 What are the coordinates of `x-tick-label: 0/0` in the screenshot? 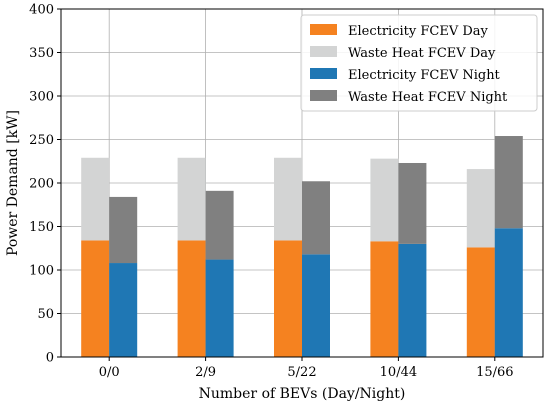 It's located at (109, 372).